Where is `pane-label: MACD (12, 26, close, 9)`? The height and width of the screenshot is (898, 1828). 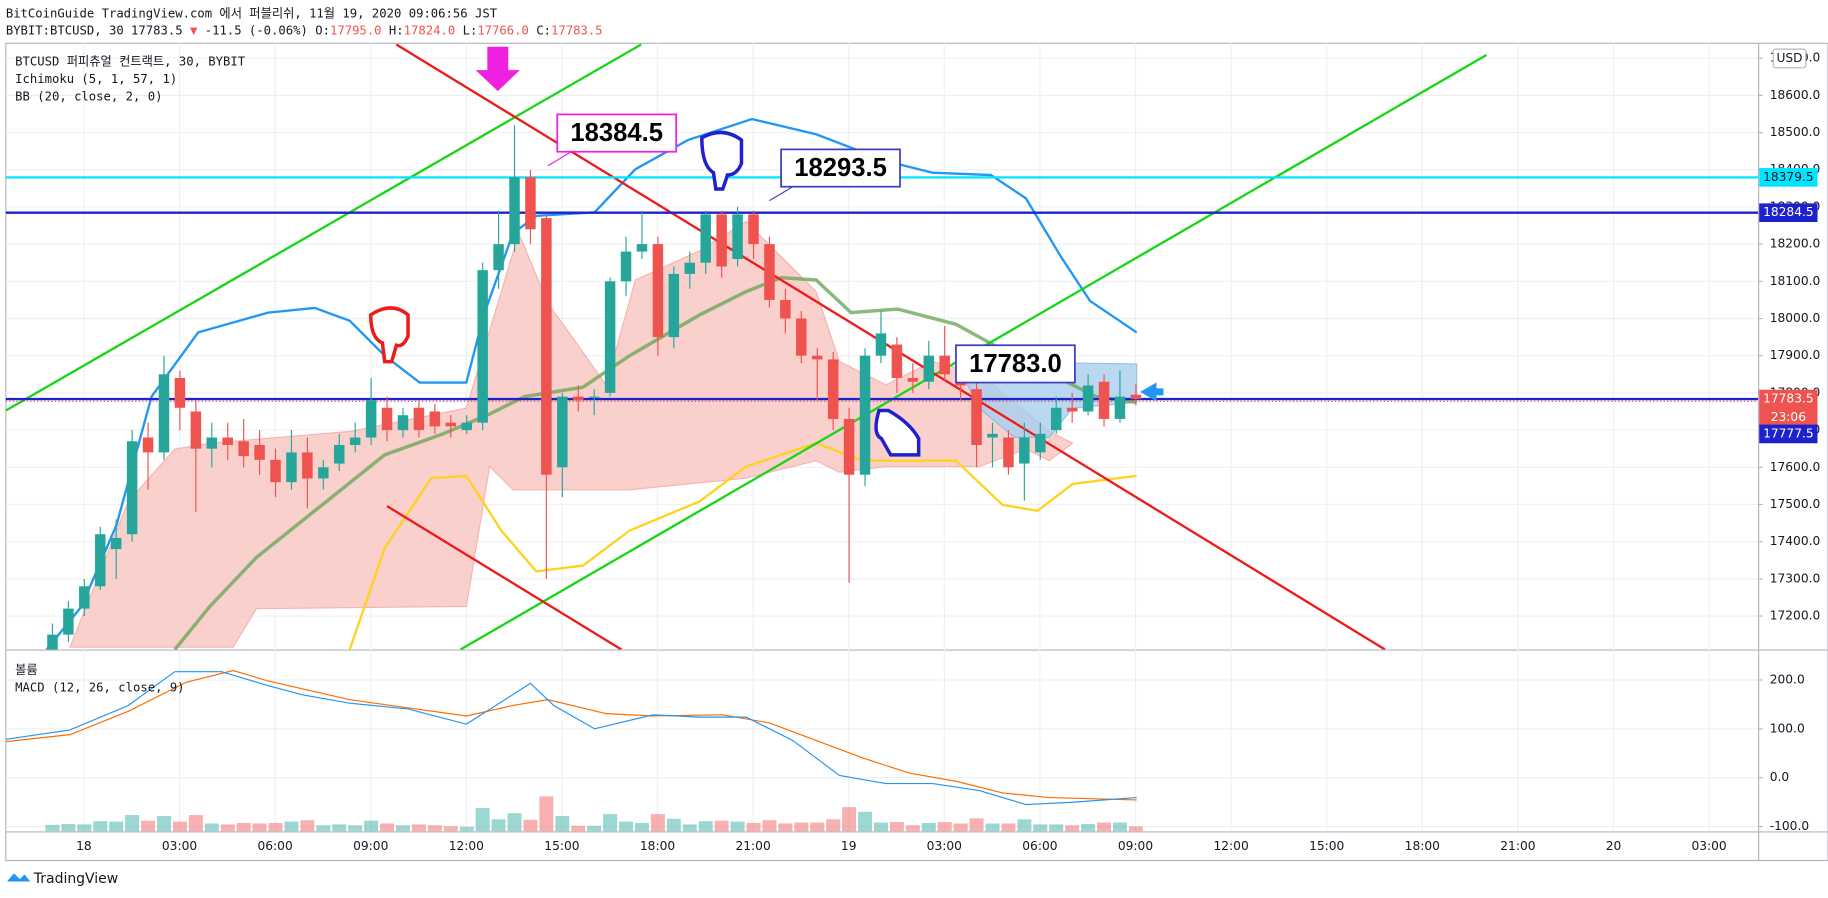
pane-label: MACD (12, 26, close, 9) is located at coordinates (99, 687).